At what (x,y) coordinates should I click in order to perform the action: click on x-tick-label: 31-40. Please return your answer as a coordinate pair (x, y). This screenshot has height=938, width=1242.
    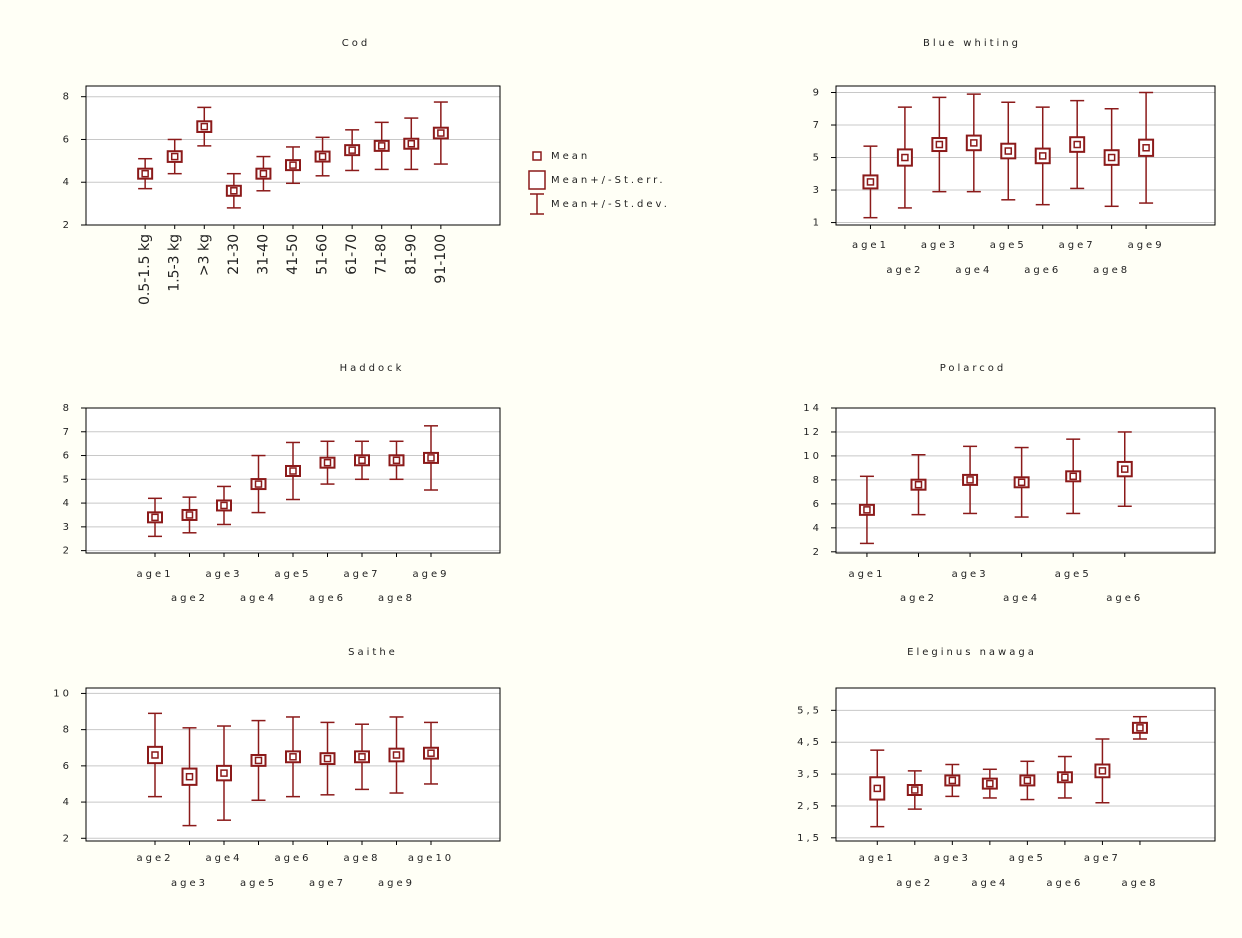
    Looking at the image, I should click on (263, 254).